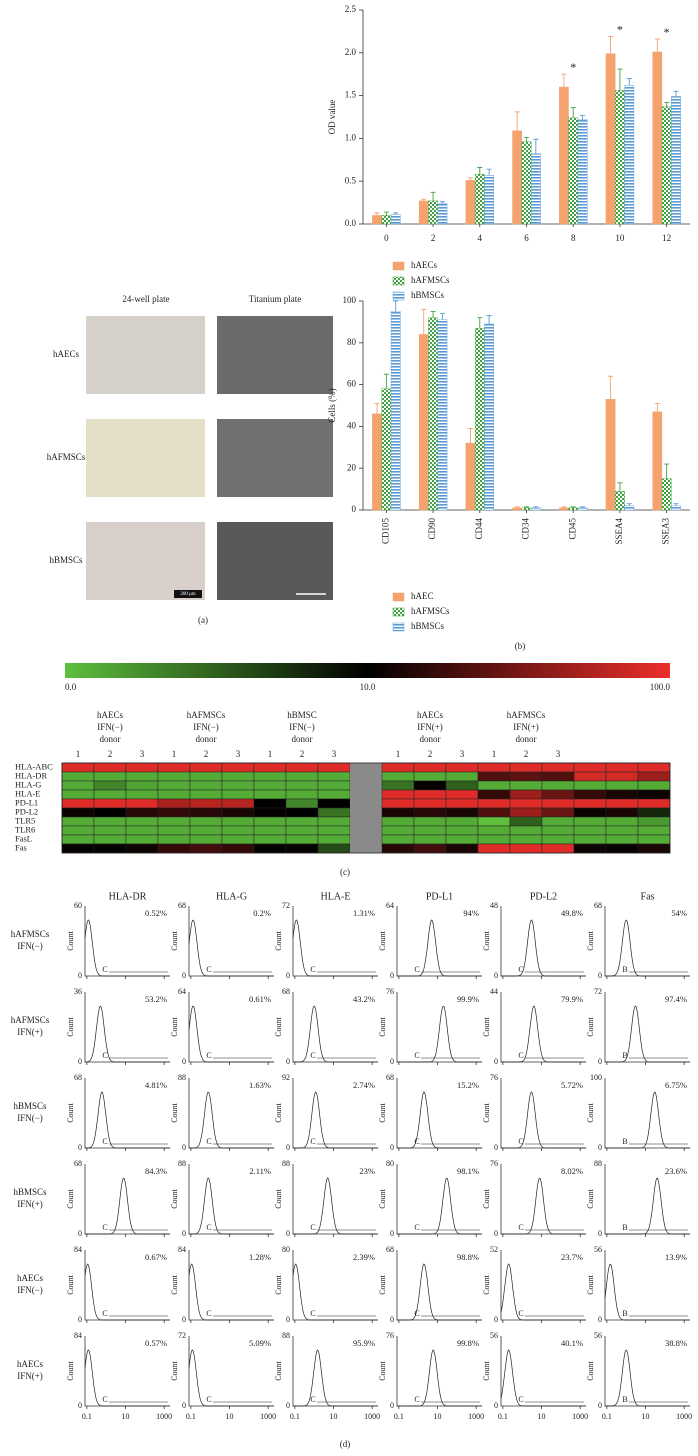 The image size is (698, 1456). What do you see at coordinates (26, 802) in the screenshot?
I see `row-label: PD-L1` at bounding box center [26, 802].